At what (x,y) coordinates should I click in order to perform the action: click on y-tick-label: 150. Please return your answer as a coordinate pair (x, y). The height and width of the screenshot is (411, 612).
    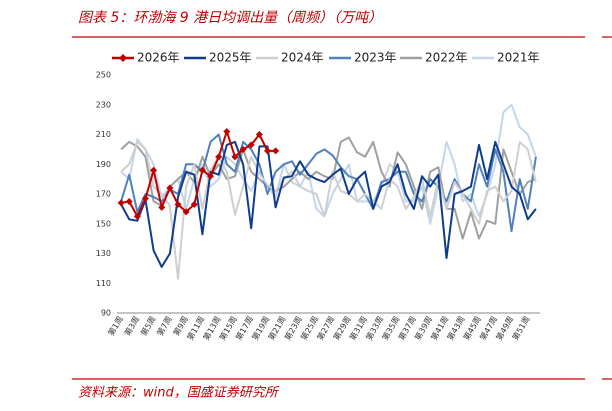
    Looking at the image, I should click on (103, 223).